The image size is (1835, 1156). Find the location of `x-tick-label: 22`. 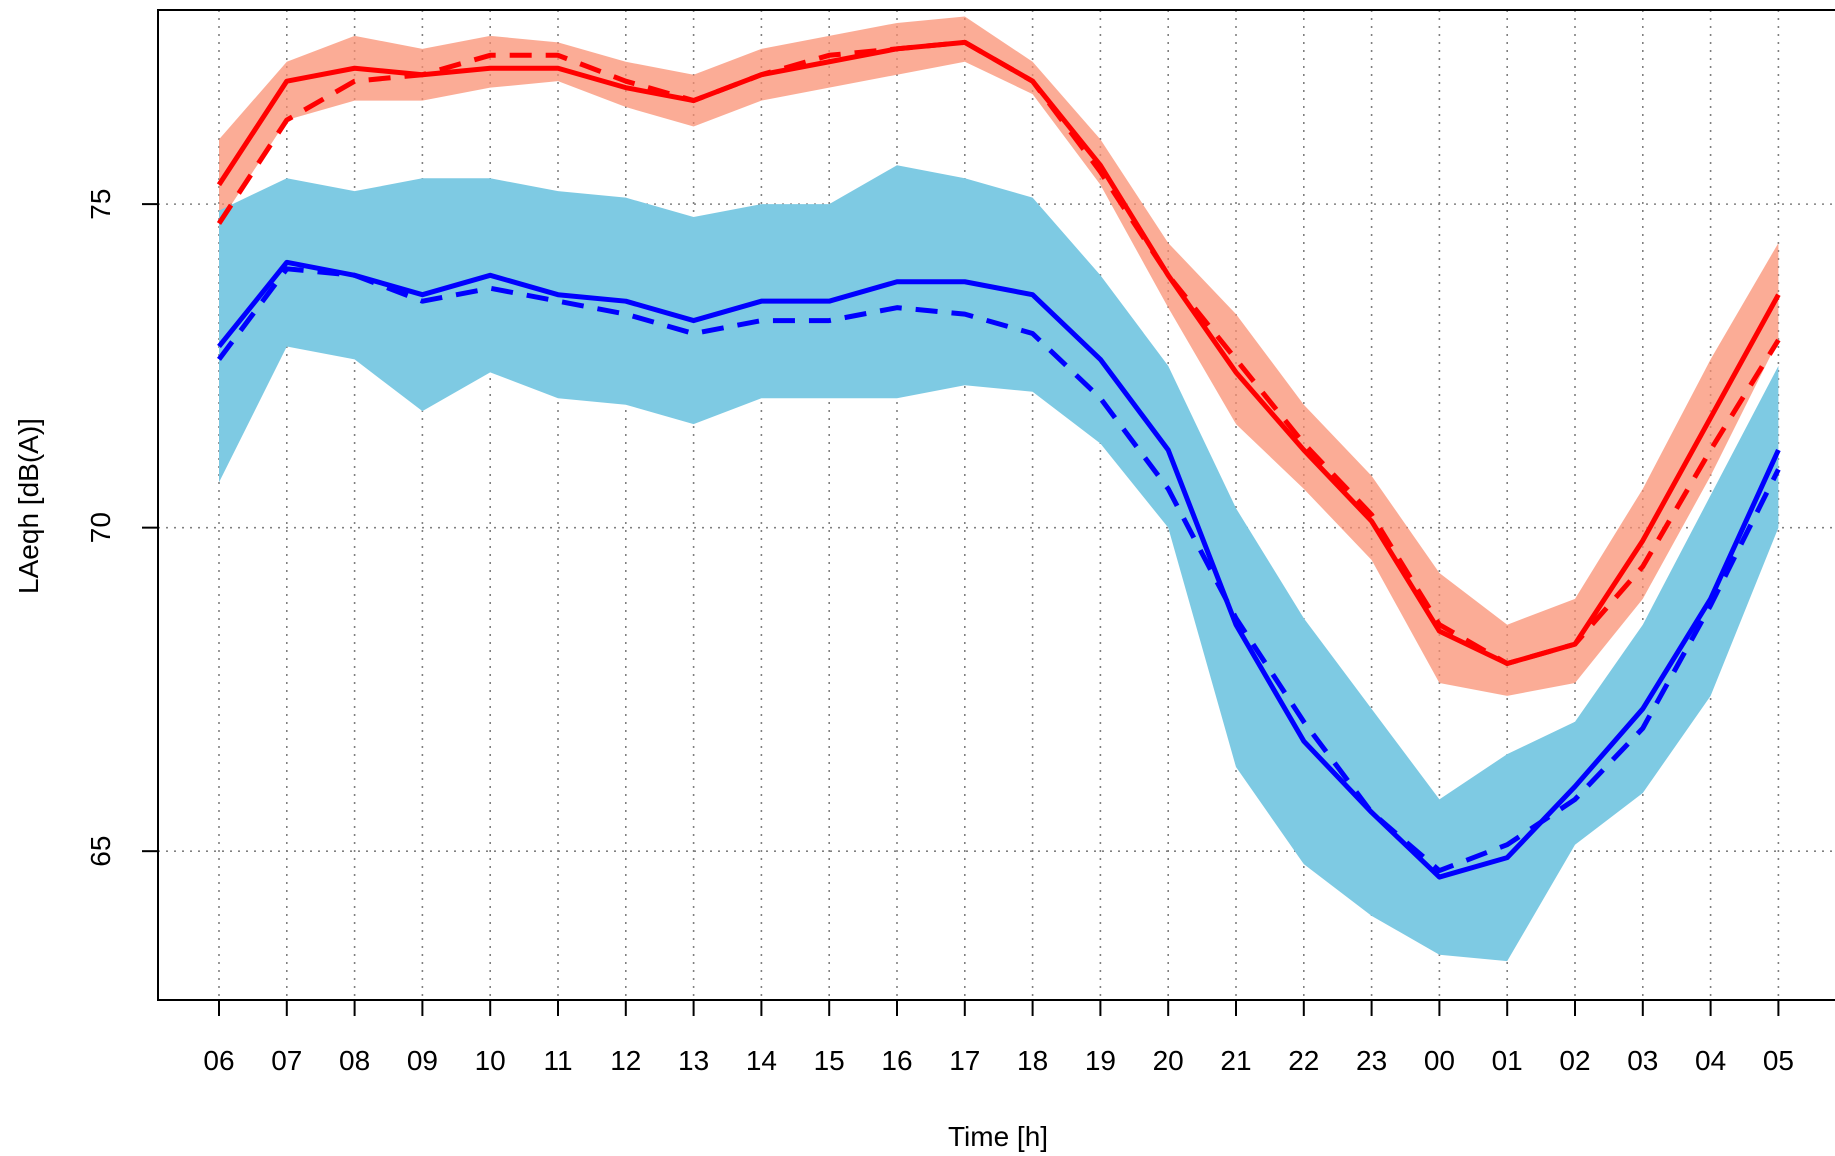

x-tick-label: 22 is located at coordinates (1303, 1060).